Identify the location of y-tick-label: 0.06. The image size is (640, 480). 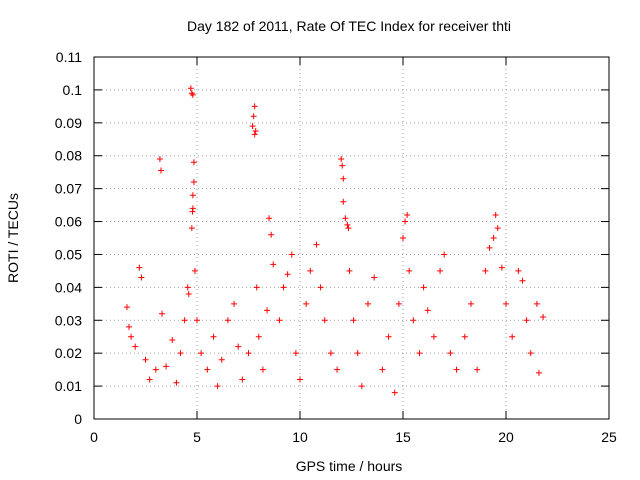
(68, 222).